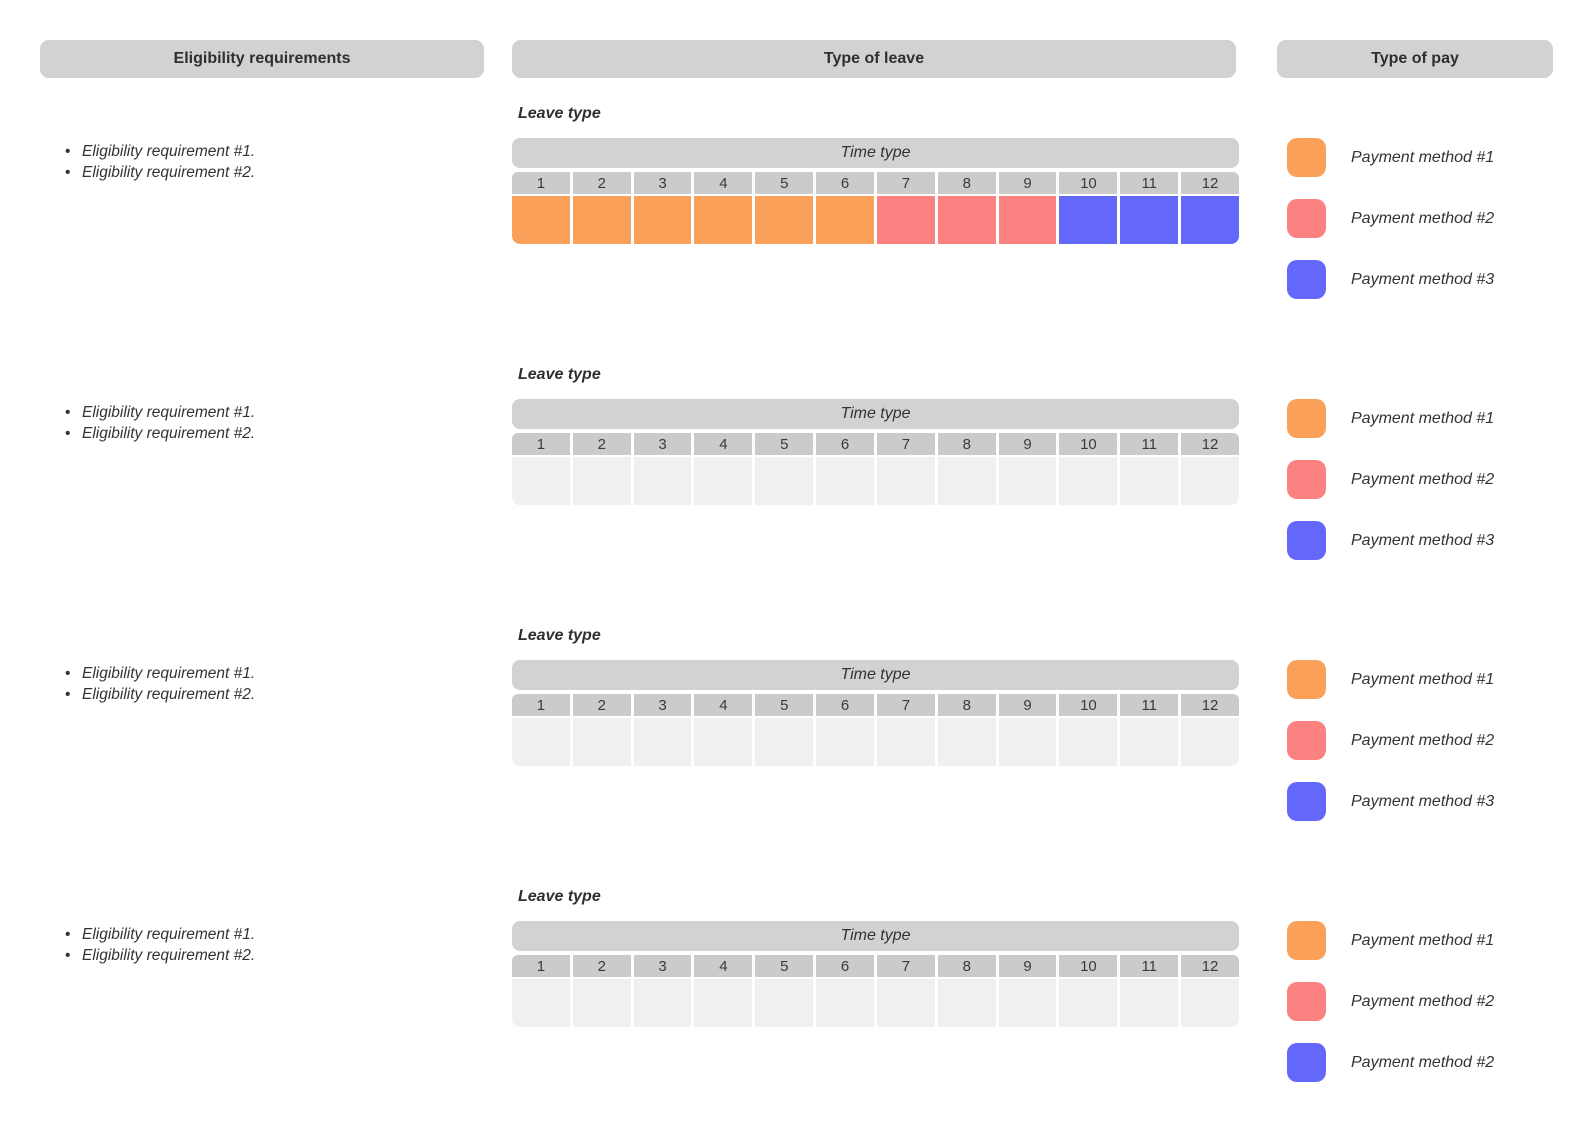  Describe the element at coordinates (1415, 59) in the screenshot. I see `type-of-pay-header: Type of pay` at that location.